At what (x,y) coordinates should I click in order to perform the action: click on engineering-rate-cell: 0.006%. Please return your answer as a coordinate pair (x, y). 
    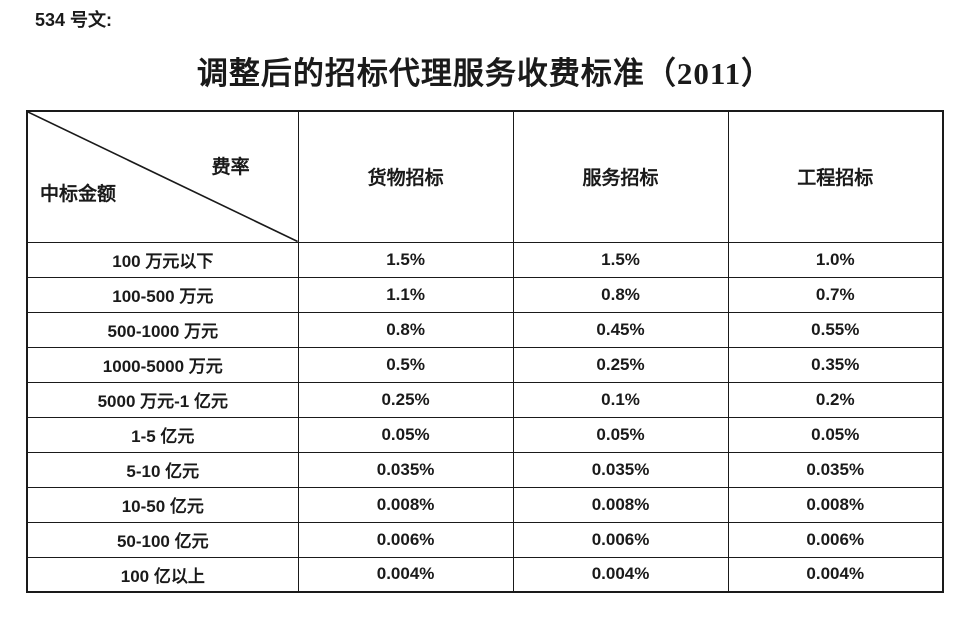
    Looking at the image, I should click on (835, 539).